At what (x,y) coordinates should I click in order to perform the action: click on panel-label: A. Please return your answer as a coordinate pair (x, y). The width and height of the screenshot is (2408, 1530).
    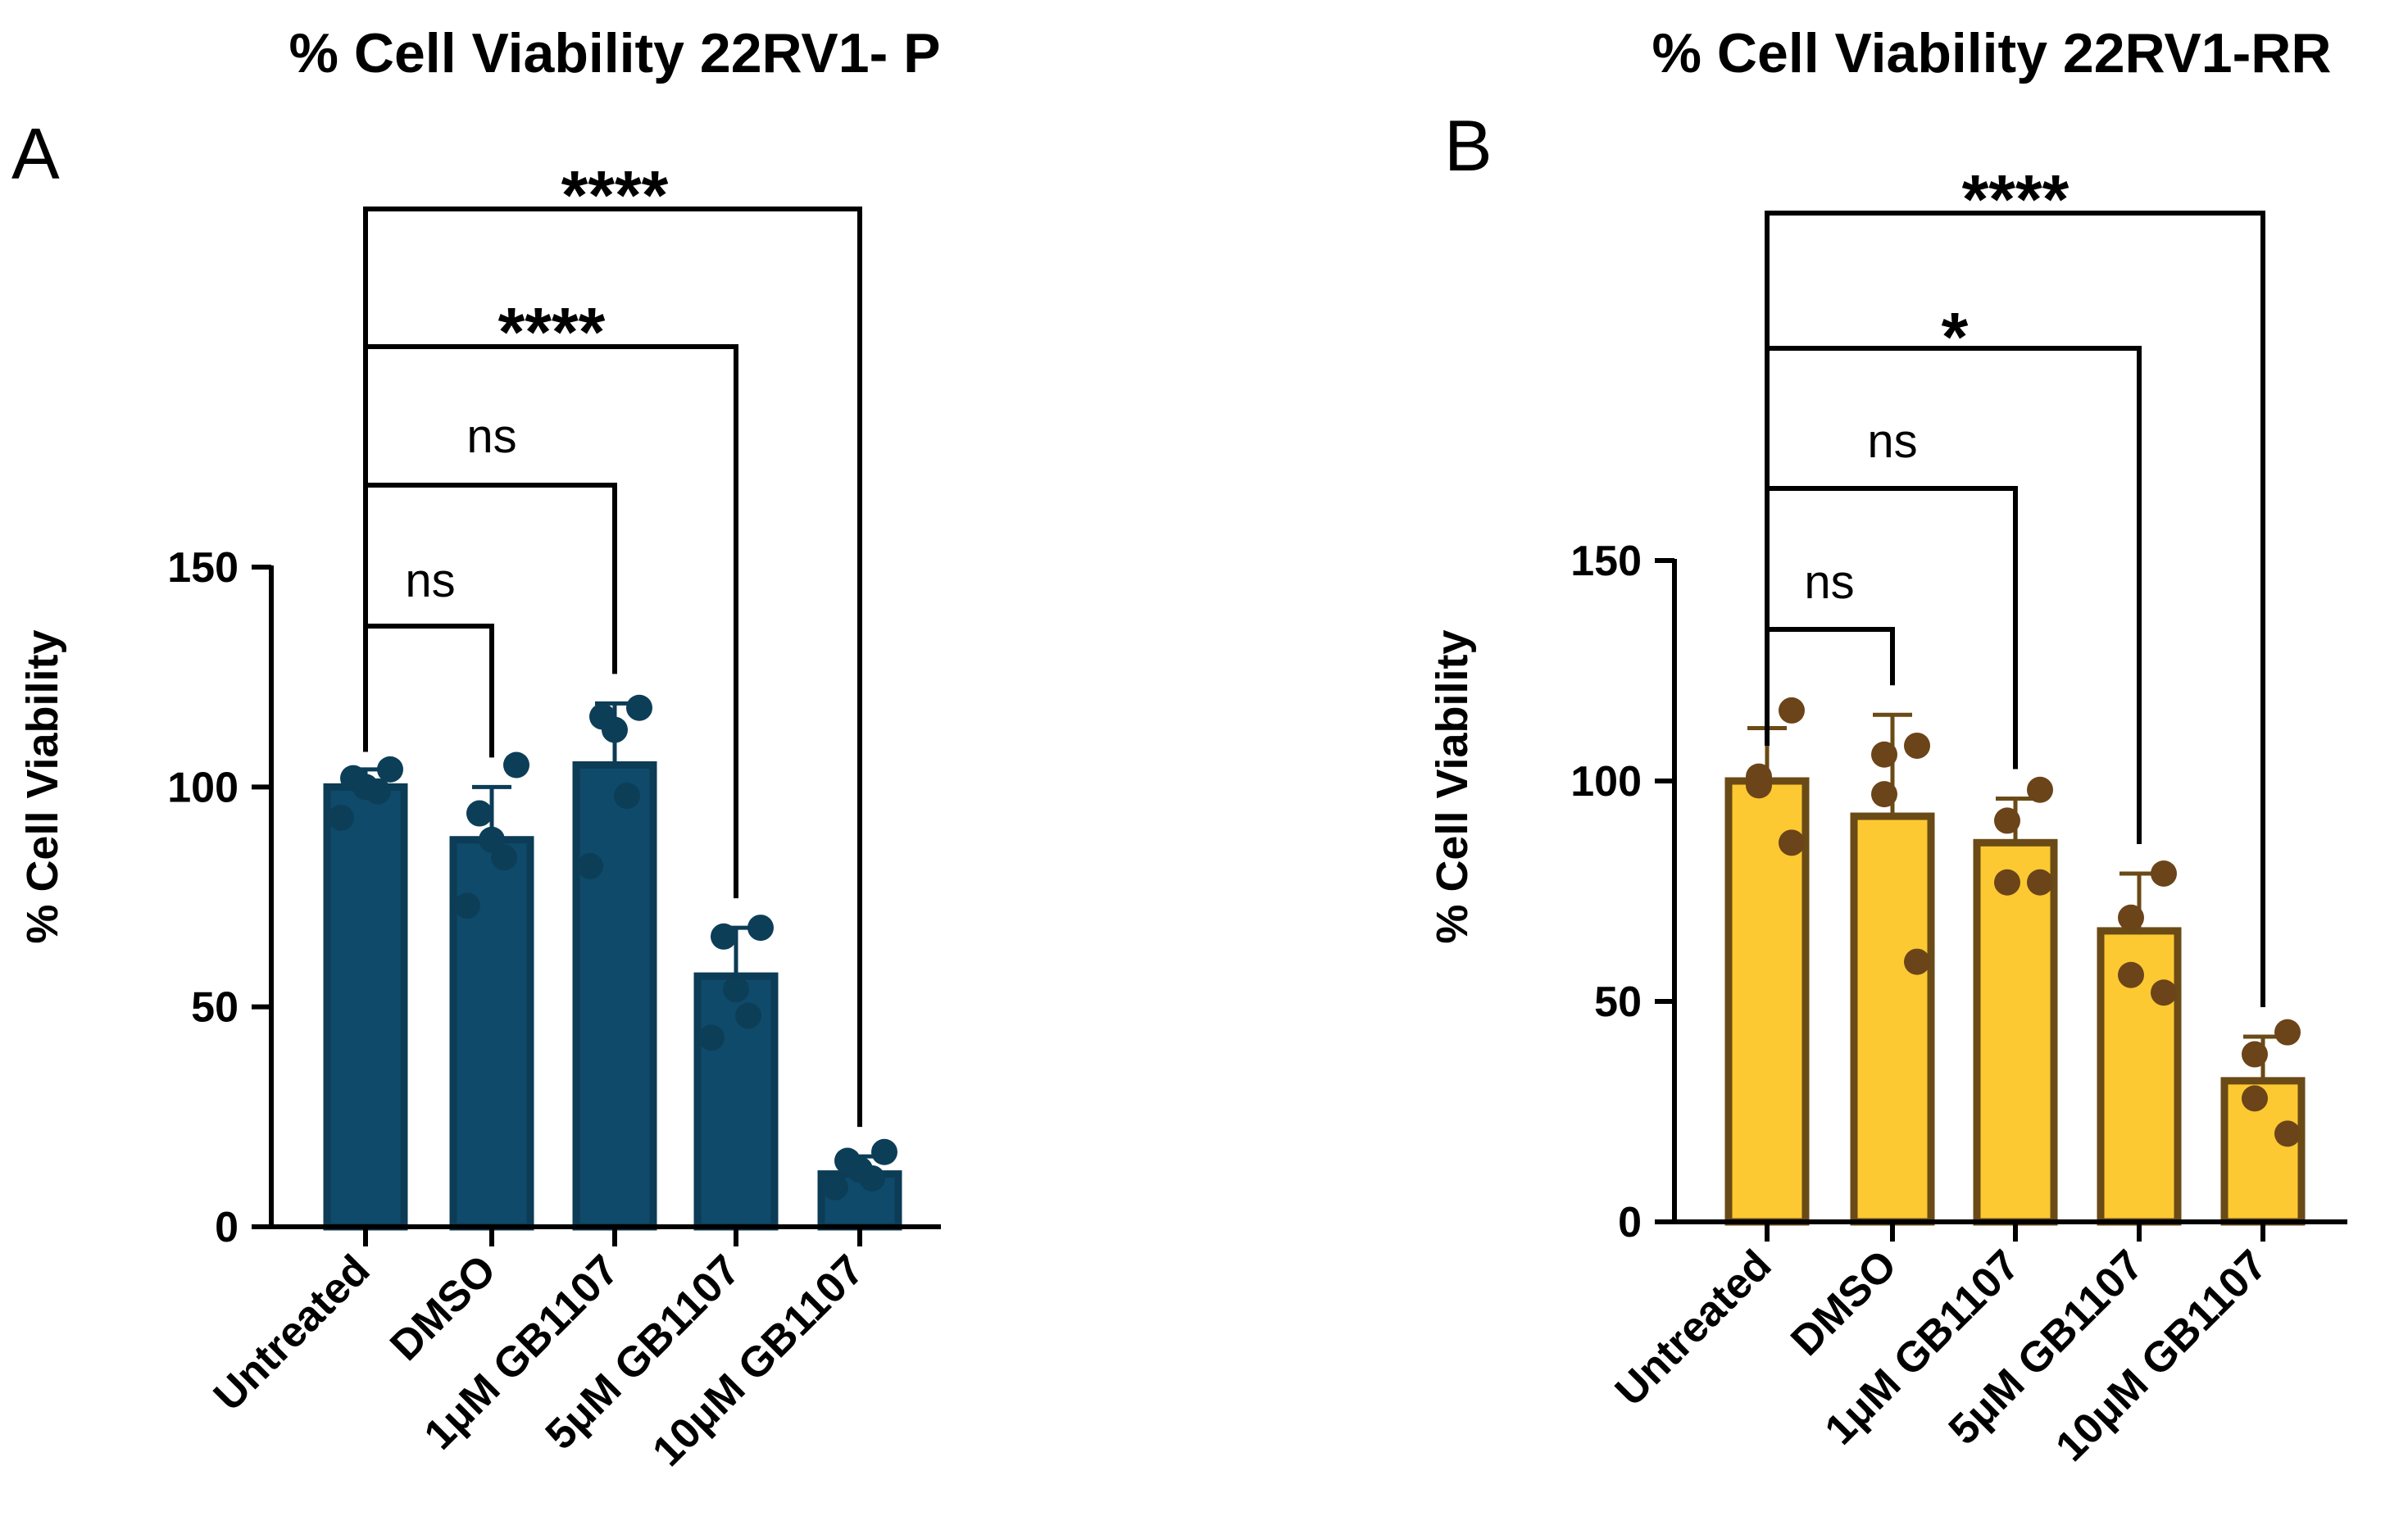
    Looking at the image, I should click on (35, 154).